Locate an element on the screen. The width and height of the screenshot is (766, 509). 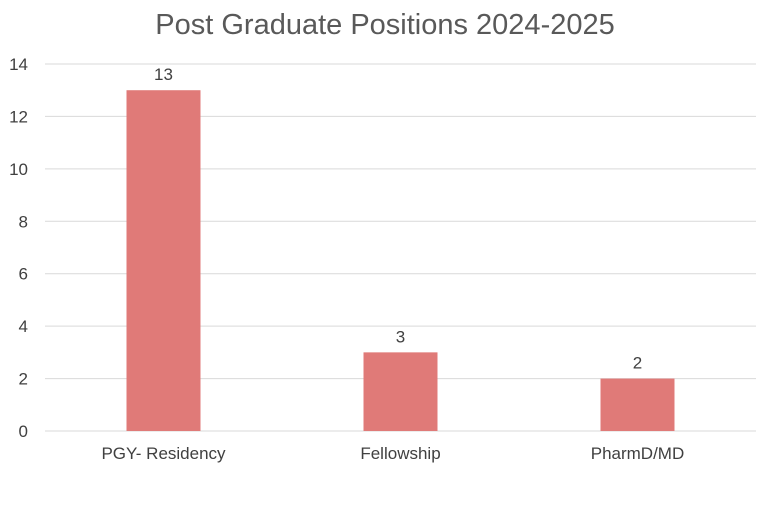
bar-pharmd-md is located at coordinates (637, 404).